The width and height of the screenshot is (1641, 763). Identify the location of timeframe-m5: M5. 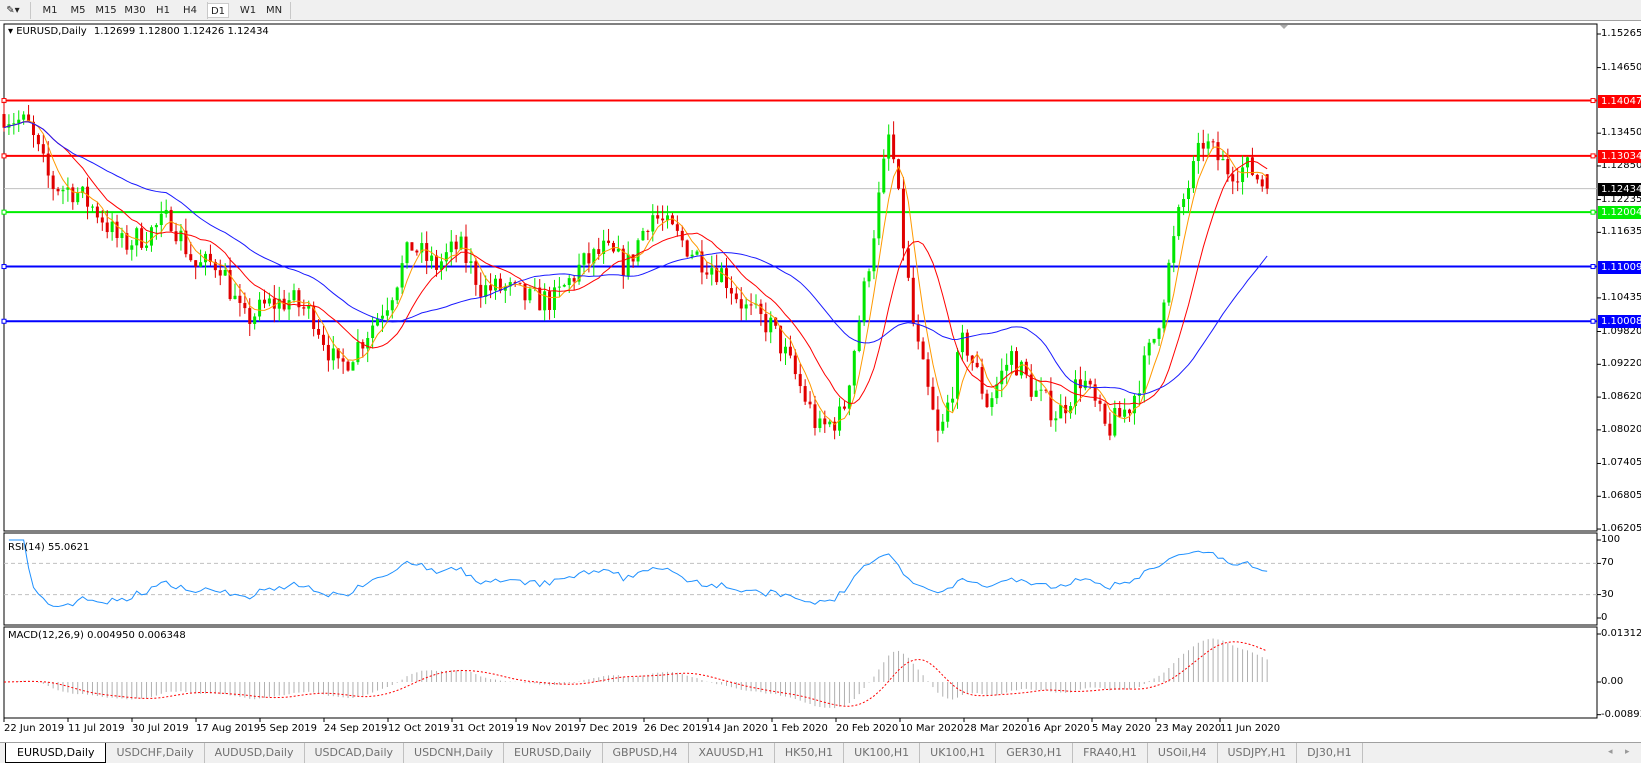
(78, 10).